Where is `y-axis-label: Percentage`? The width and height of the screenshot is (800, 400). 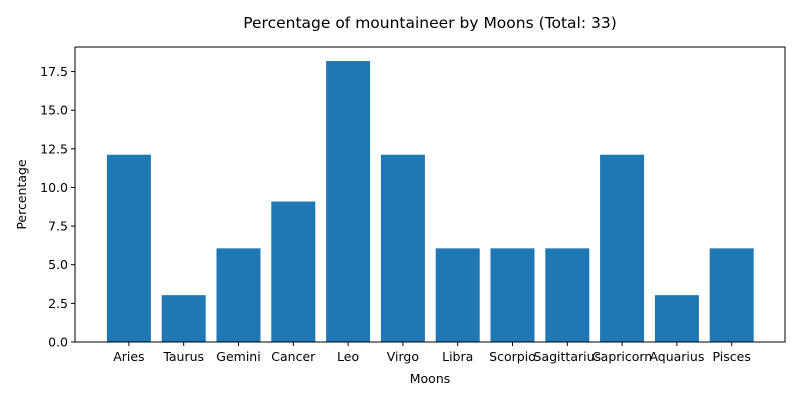 y-axis-label: Percentage is located at coordinates (21, 194).